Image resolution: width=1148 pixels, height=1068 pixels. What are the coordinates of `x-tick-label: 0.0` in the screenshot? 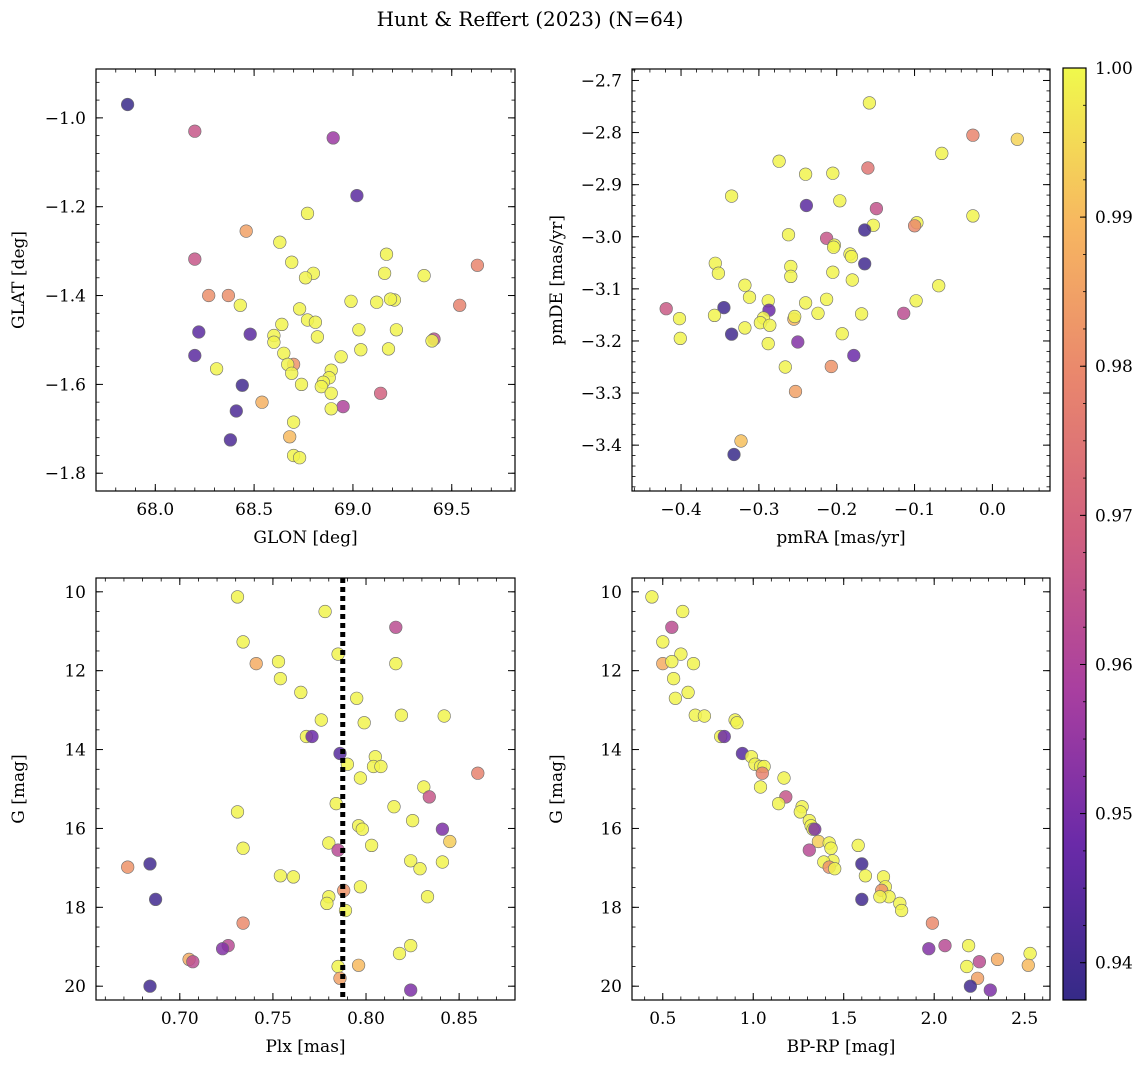 It's located at (992, 510).